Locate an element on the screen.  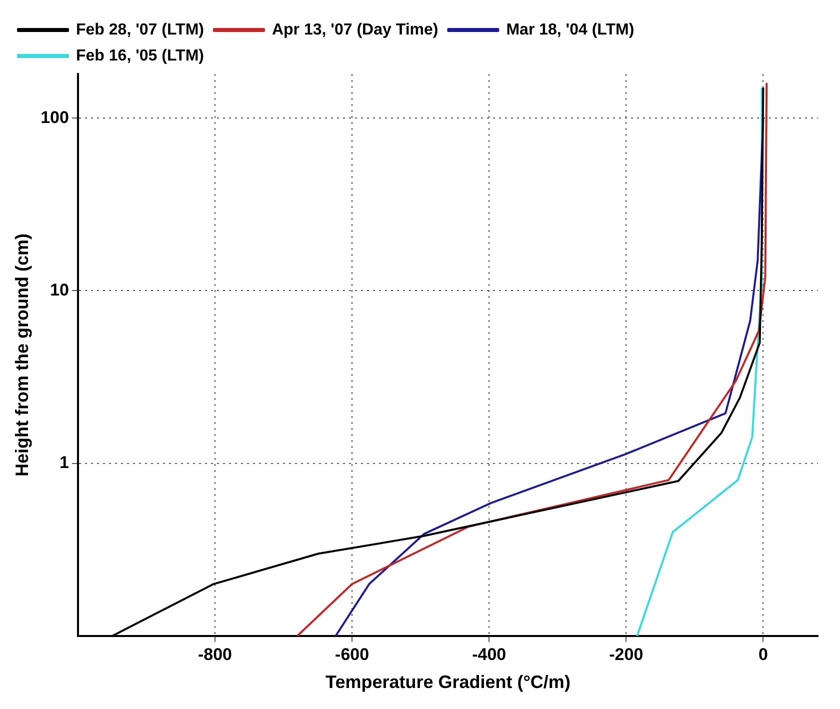
y-axis-title: Height from the ground (cm) is located at coordinates (22, 355).